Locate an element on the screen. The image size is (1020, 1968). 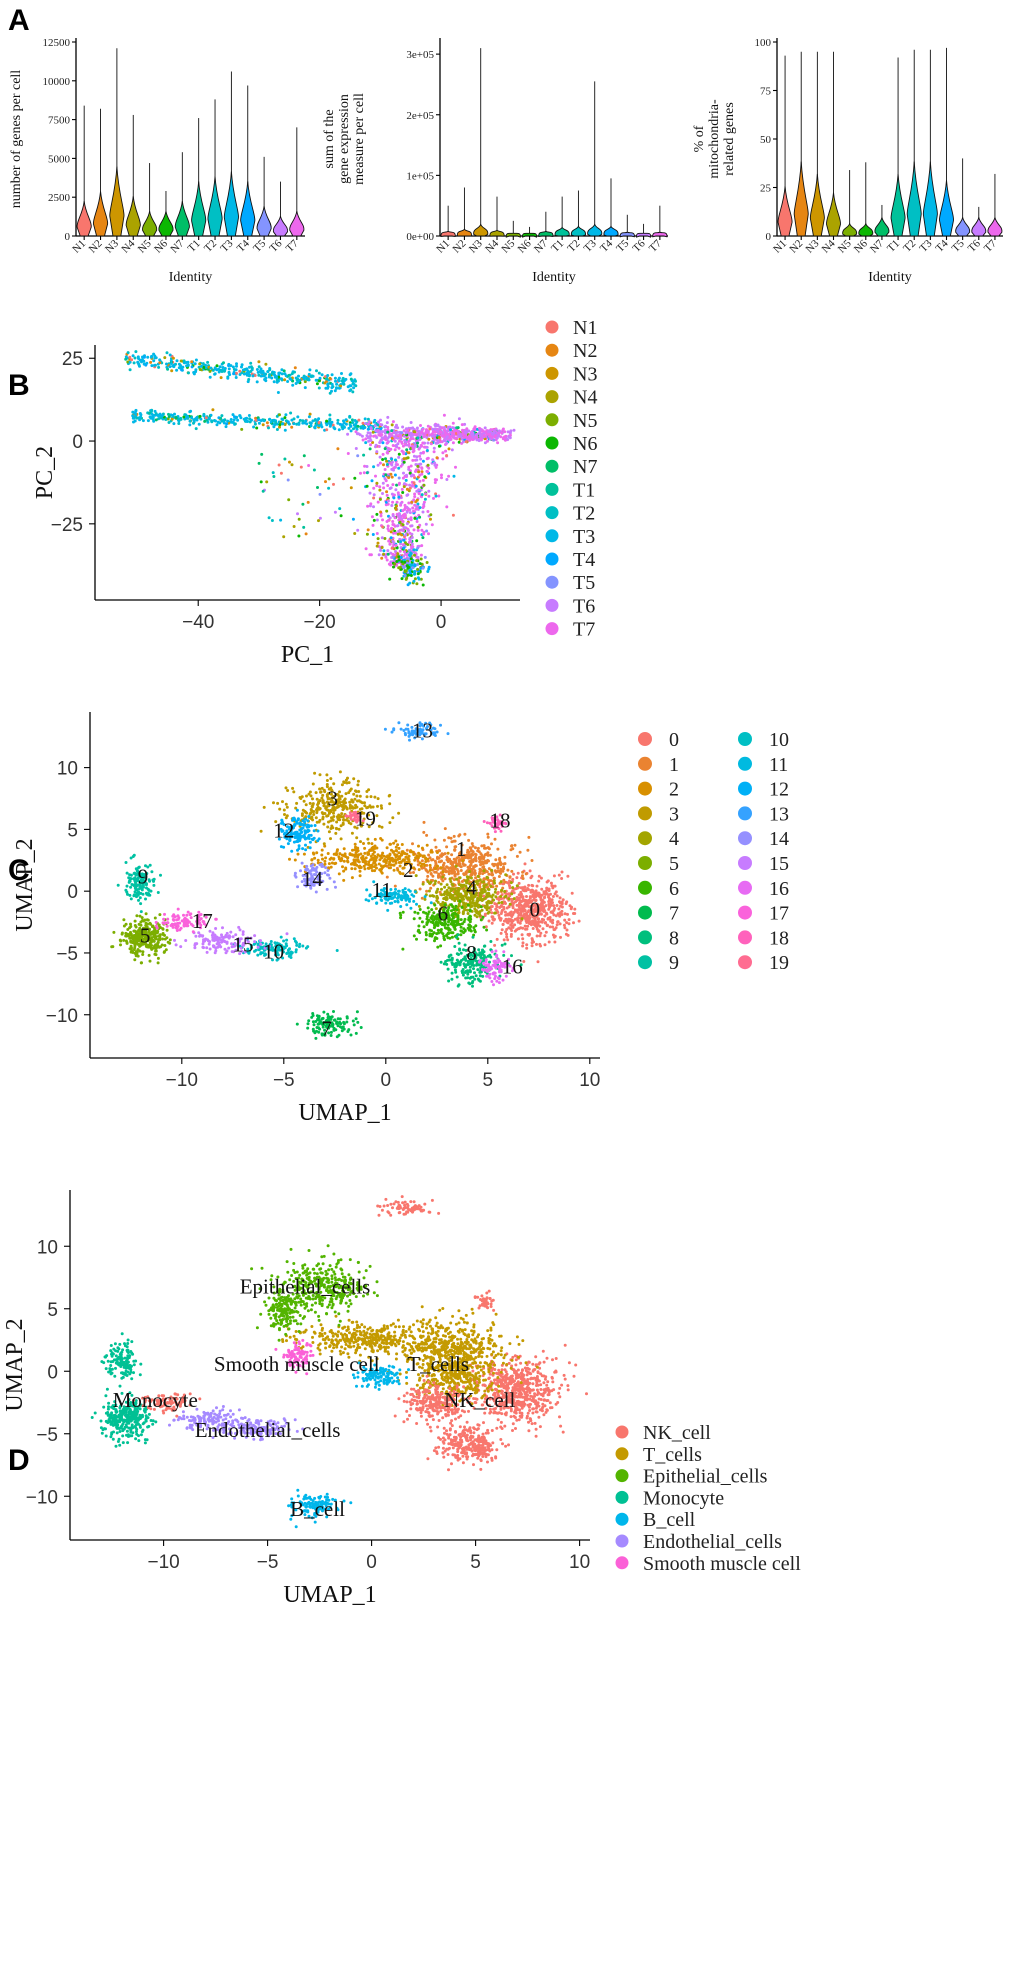
y-tick-label: 2500 is located at coordinates (59, 198).